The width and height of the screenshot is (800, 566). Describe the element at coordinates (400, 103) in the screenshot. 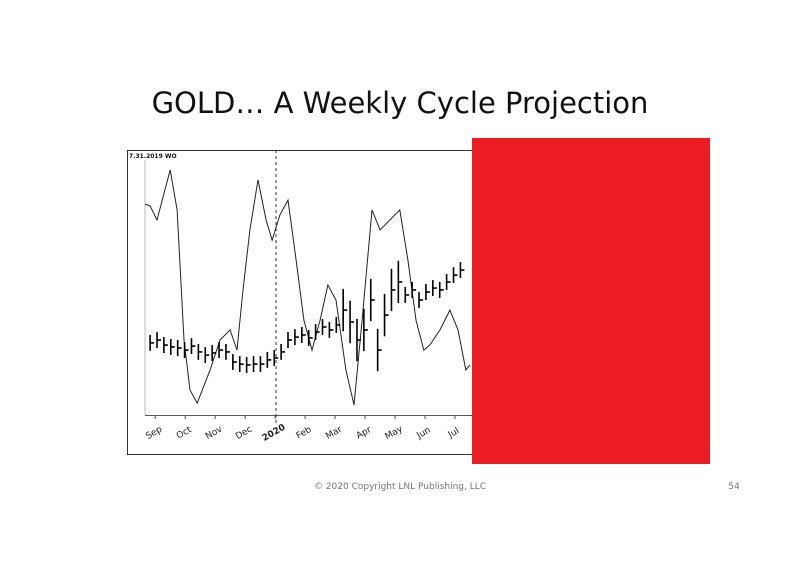

I see `slide-title: GOLD… A Weekly Cycle Projection` at that location.